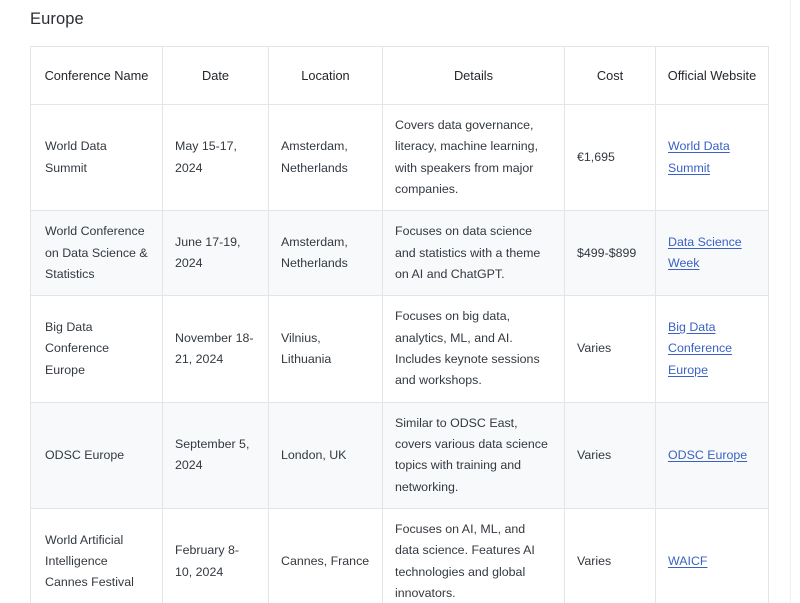 This screenshot has width=800, height=603. What do you see at coordinates (688, 560) in the screenshot?
I see `official-website-link: WAICF` at bounding box center [688, 560].